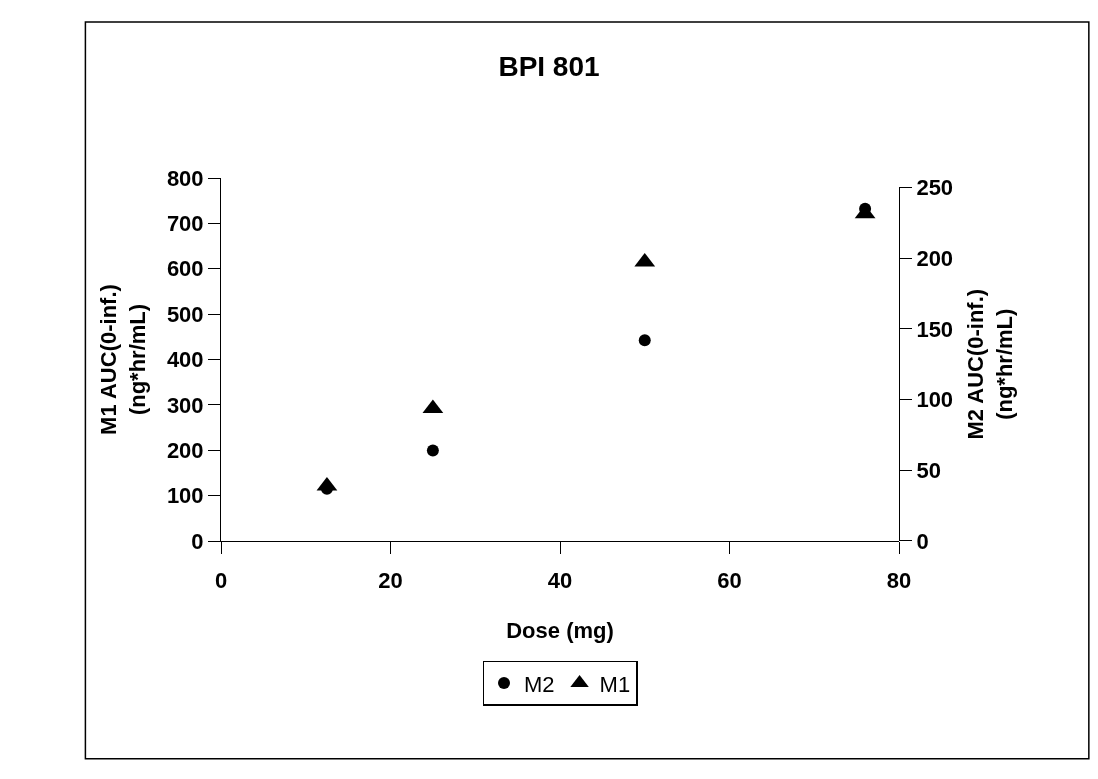 Image resolution: width=1098 pixels, height=779 pixels. Describe the element at coordinates (185, 405) in the screenshot. I see `y-tick-label: 300` at that location.